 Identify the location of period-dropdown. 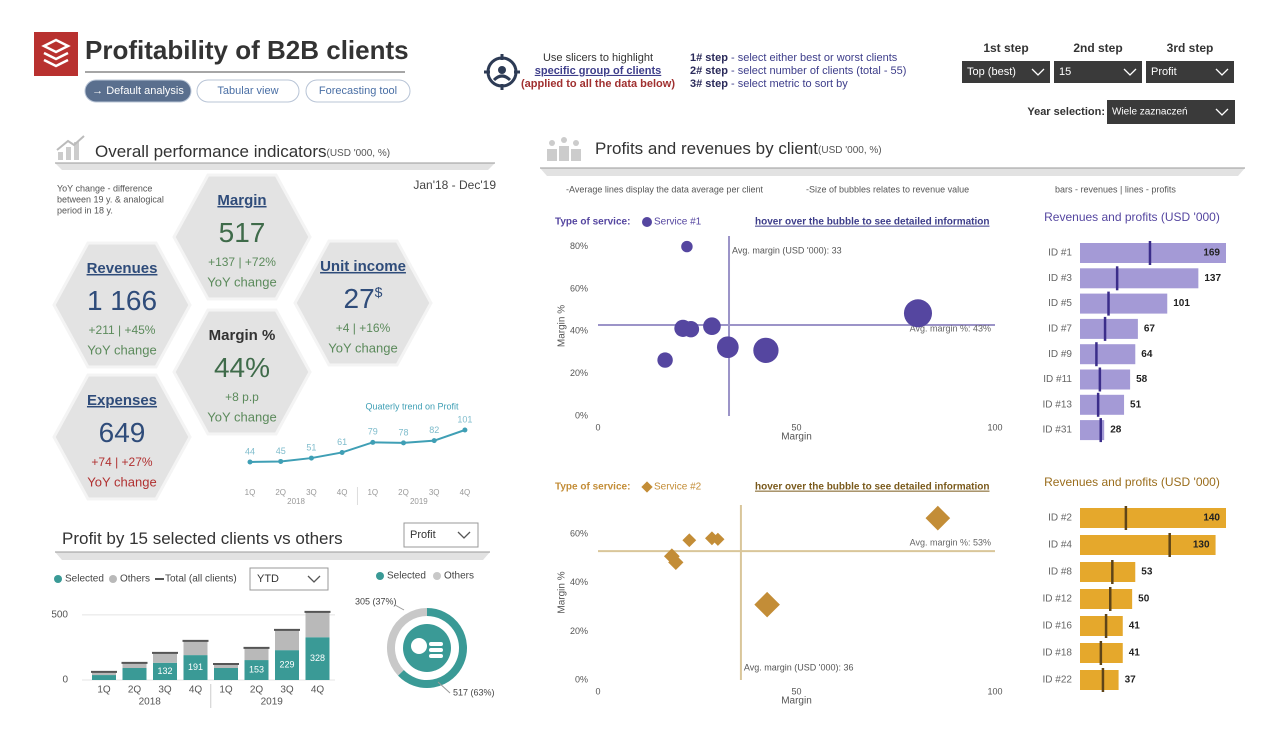
(289, 579).